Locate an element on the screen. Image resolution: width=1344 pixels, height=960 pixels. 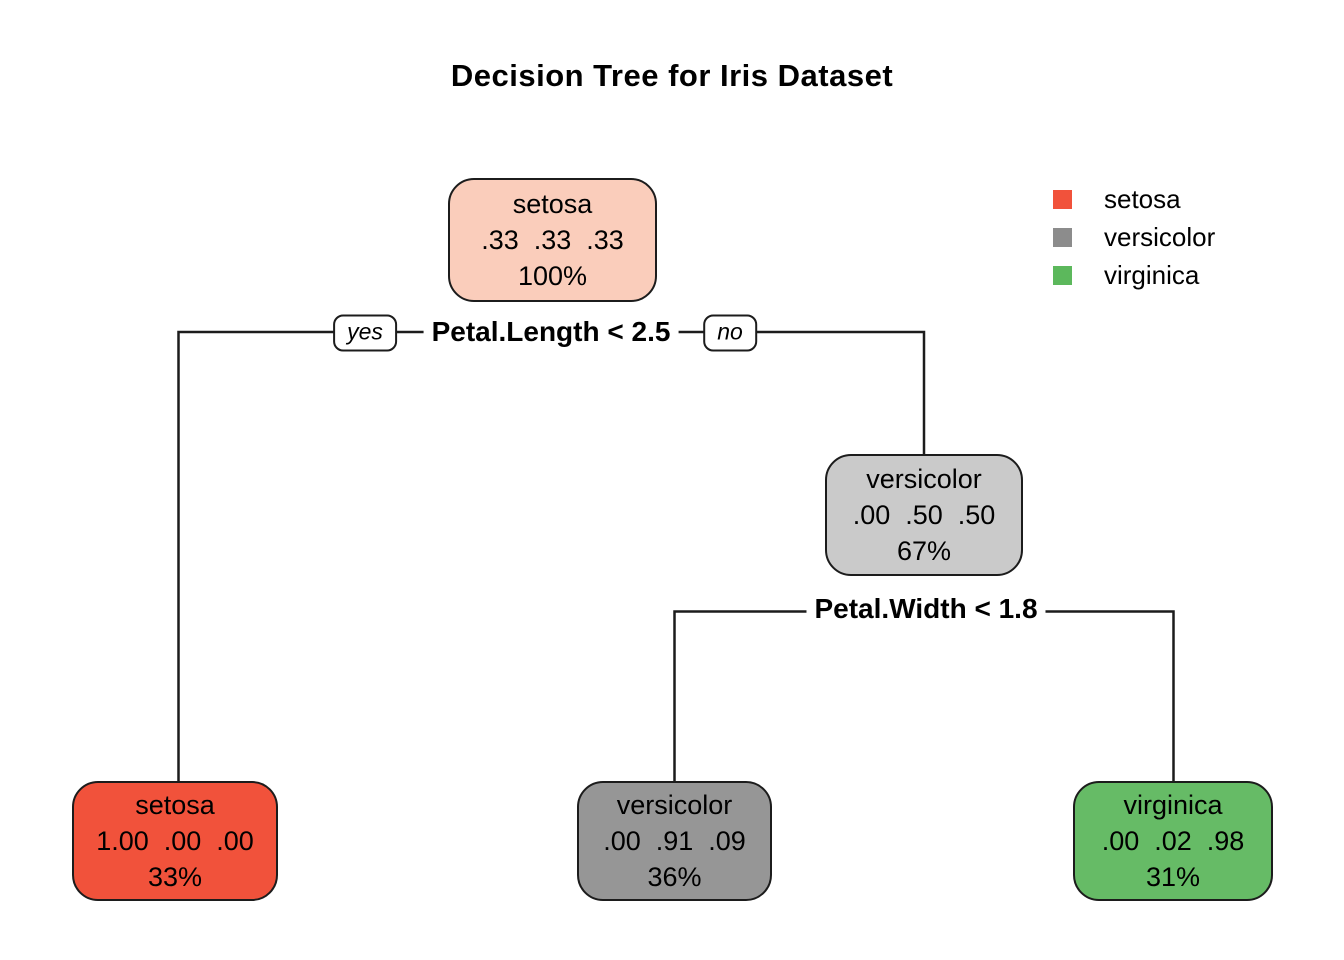
no-branch-badge: no is located at coordinates (730, 333).